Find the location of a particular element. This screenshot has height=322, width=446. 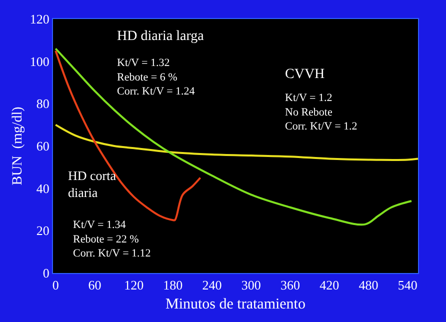

y-tick-label: 80 is located at coordinates (43, 104).